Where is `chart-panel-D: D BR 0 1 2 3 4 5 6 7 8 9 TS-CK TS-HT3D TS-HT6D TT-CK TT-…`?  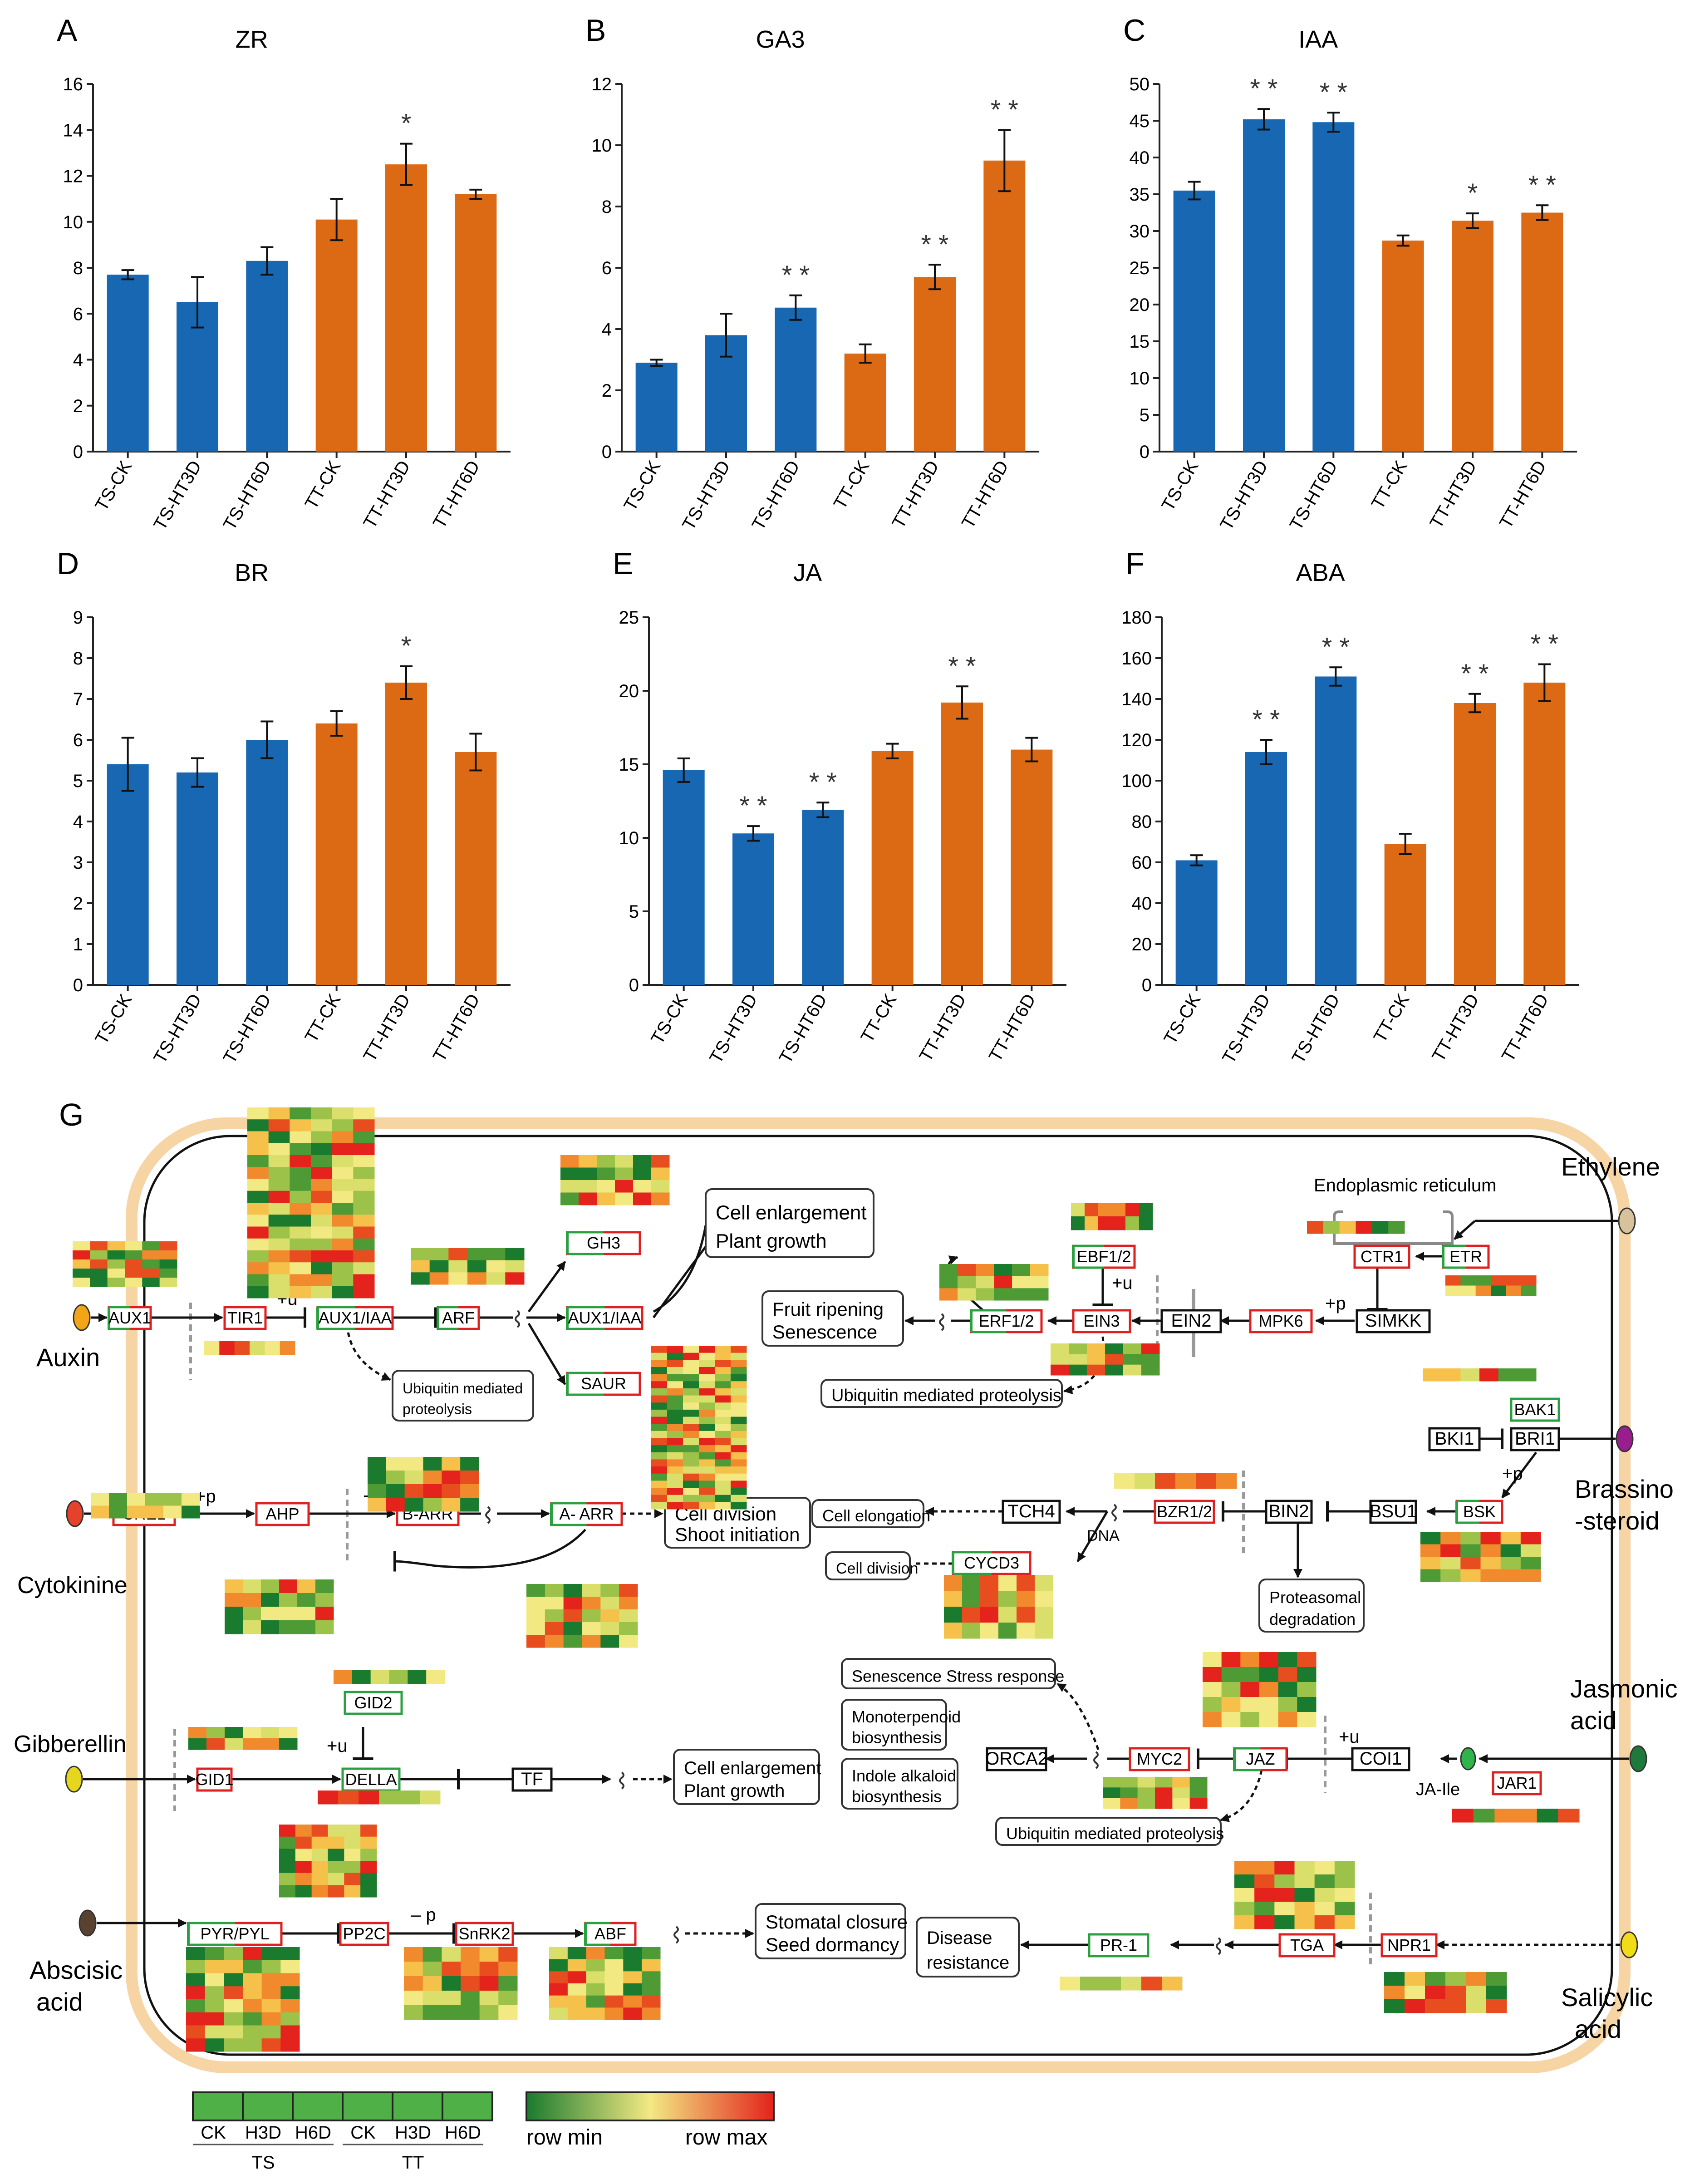
chart-panel-D: D BR 0 1 2 3 4 5 6 7 8 9 TS-CK TS-HT3D TS-HT6D TT-CK TT-… is located at coordinates (284, 806).